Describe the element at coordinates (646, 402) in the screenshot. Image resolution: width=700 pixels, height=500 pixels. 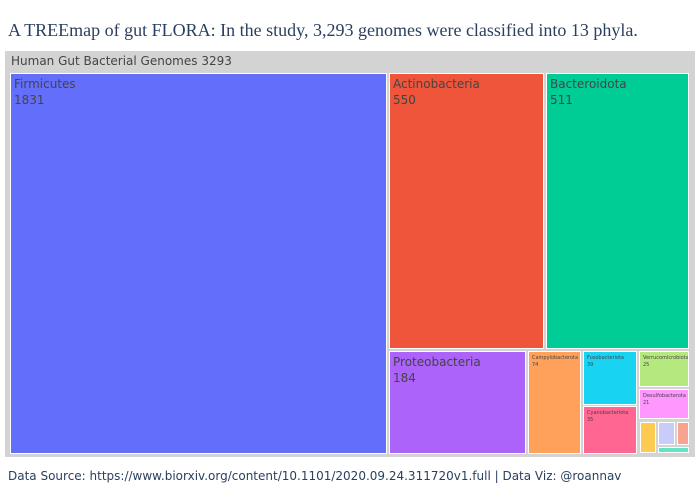
I see `tile-value: 21` at that location.